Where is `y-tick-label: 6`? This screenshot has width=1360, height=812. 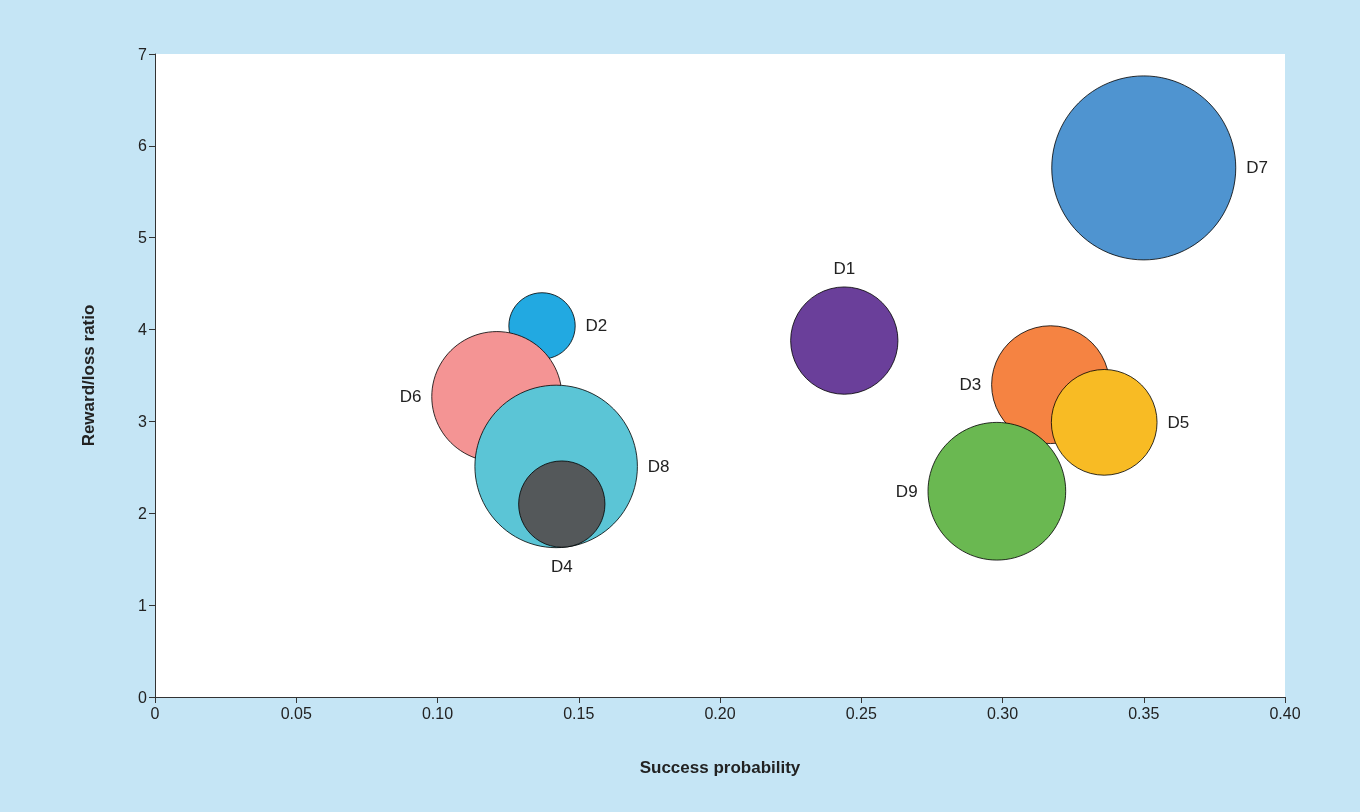
y-tick-label: 6 is located at coordinates (143, 146).